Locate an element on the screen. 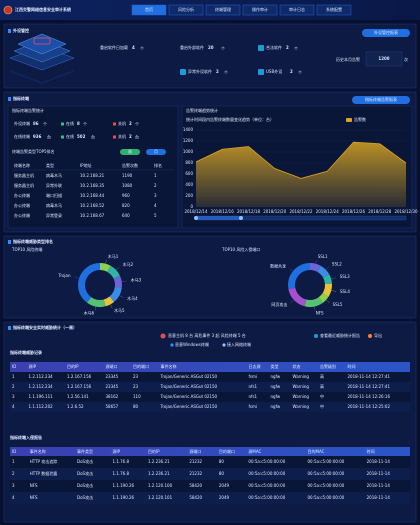 This screenshot has width=420, height=525. table-cell: ngfw is located at coordinates (276, 406).